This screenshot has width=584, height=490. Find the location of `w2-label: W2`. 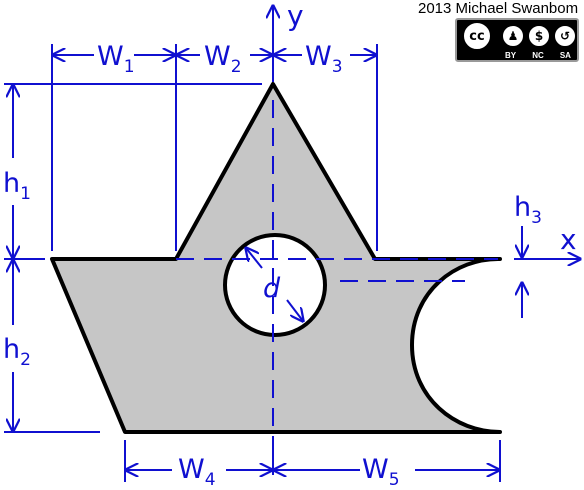

w2-label: W2 is located at coordinates (223, 59).